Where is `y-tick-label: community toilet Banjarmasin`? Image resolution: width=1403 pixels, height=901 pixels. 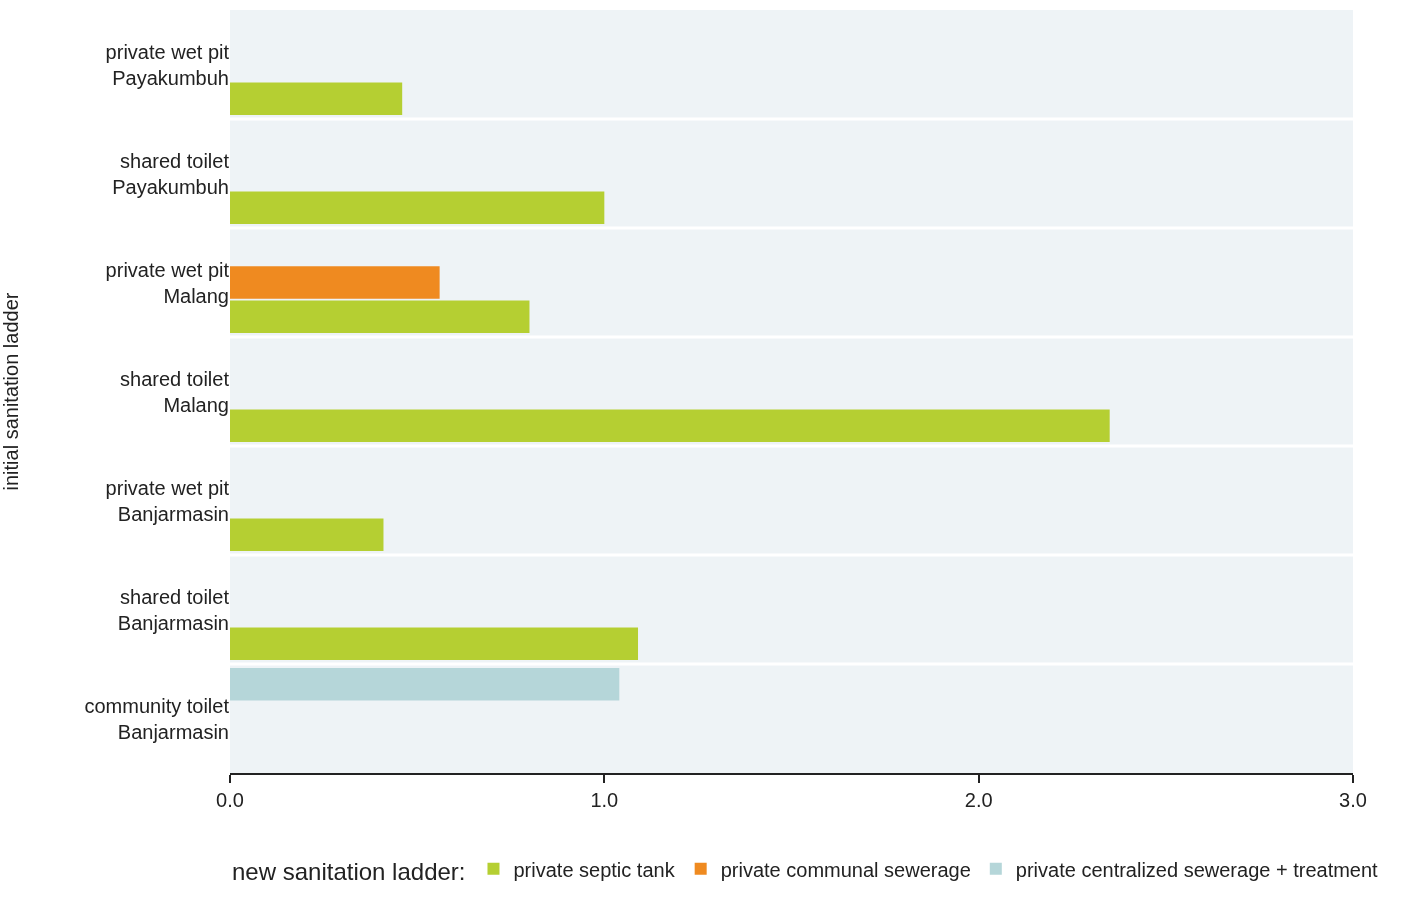 y-tick-label: community toilet Banjarmasin is located at coordinates (157, 718).